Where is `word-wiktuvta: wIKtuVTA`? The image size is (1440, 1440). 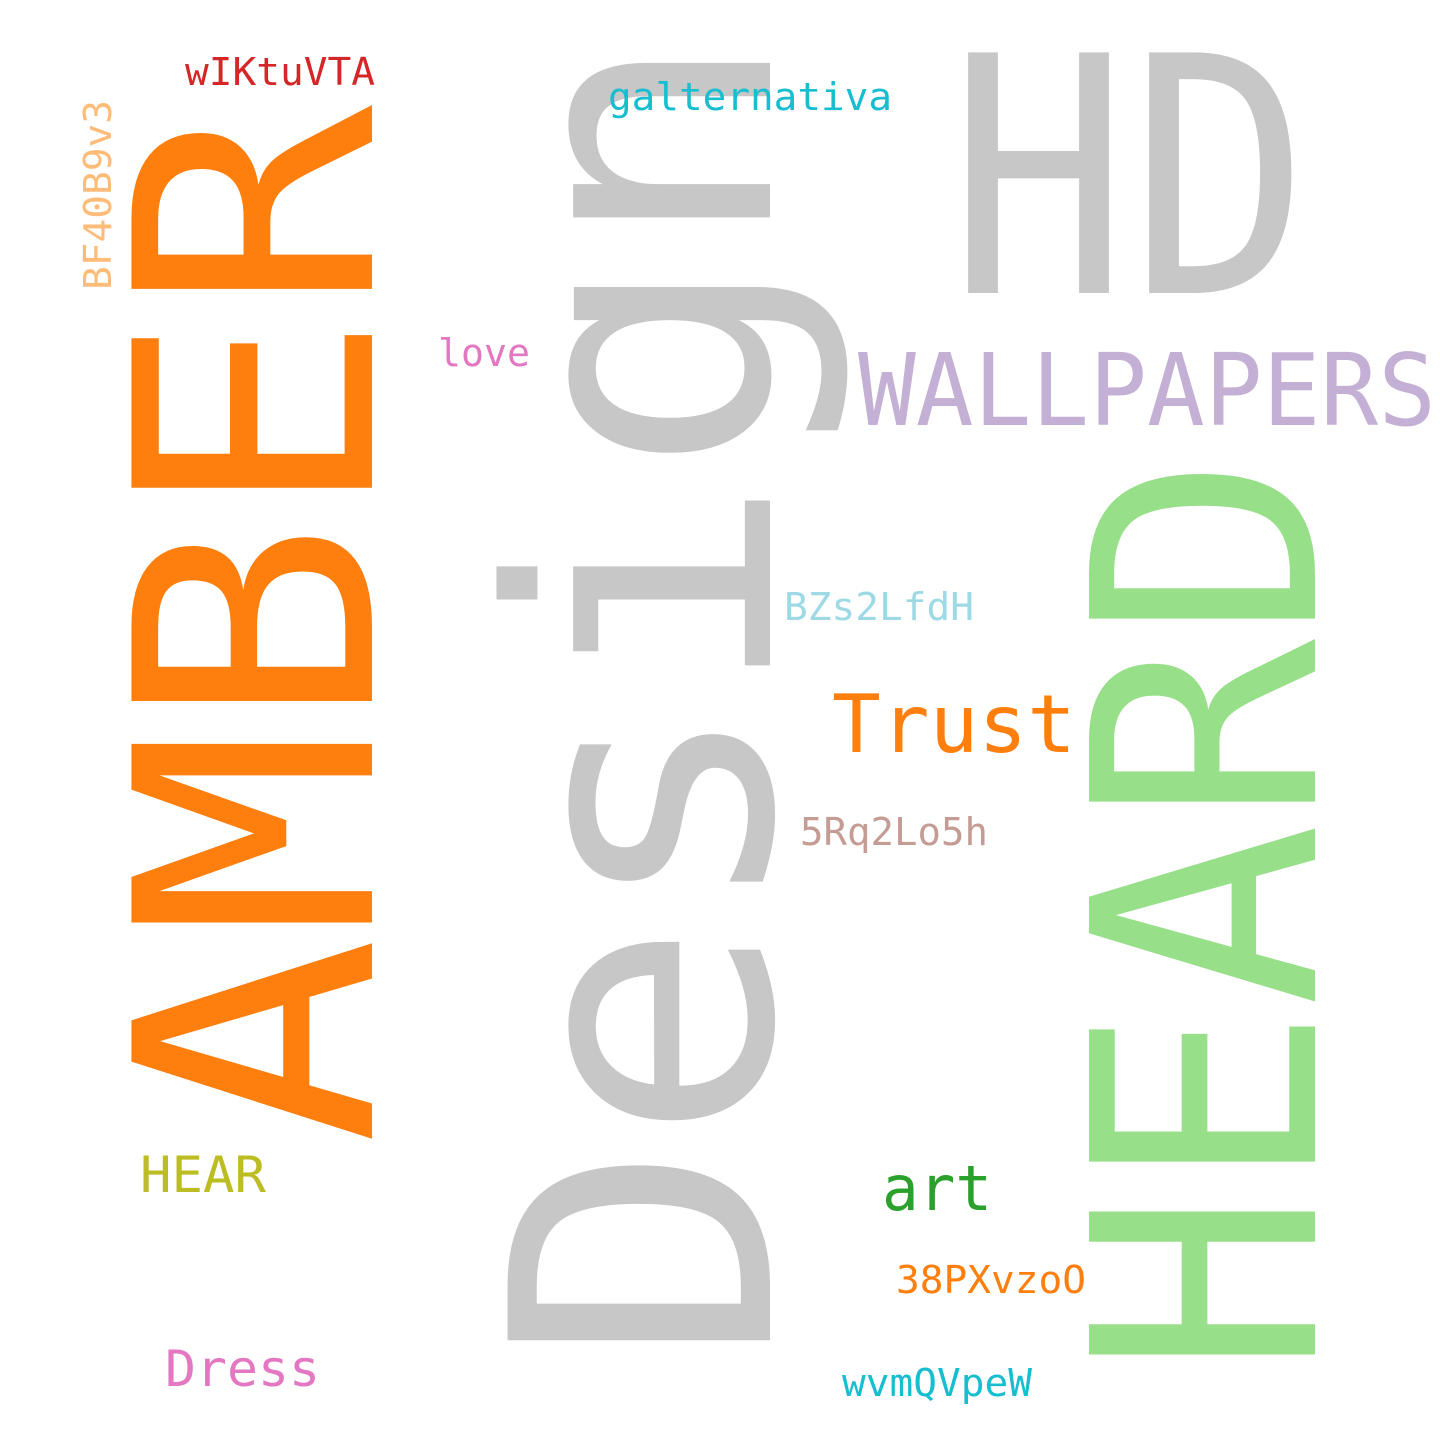
word-wiktuvta: wIKtuVTA is located at coordinates (280, 72).